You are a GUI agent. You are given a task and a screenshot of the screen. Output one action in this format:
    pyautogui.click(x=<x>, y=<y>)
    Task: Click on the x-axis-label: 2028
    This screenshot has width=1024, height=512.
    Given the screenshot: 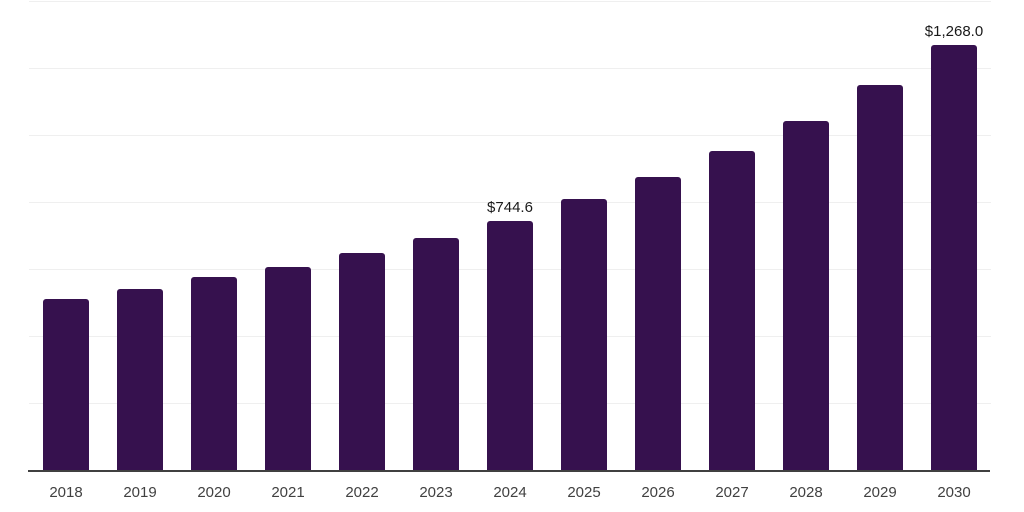 What is the action you would take?
    pyautogui.click(x=806, y=492)
    